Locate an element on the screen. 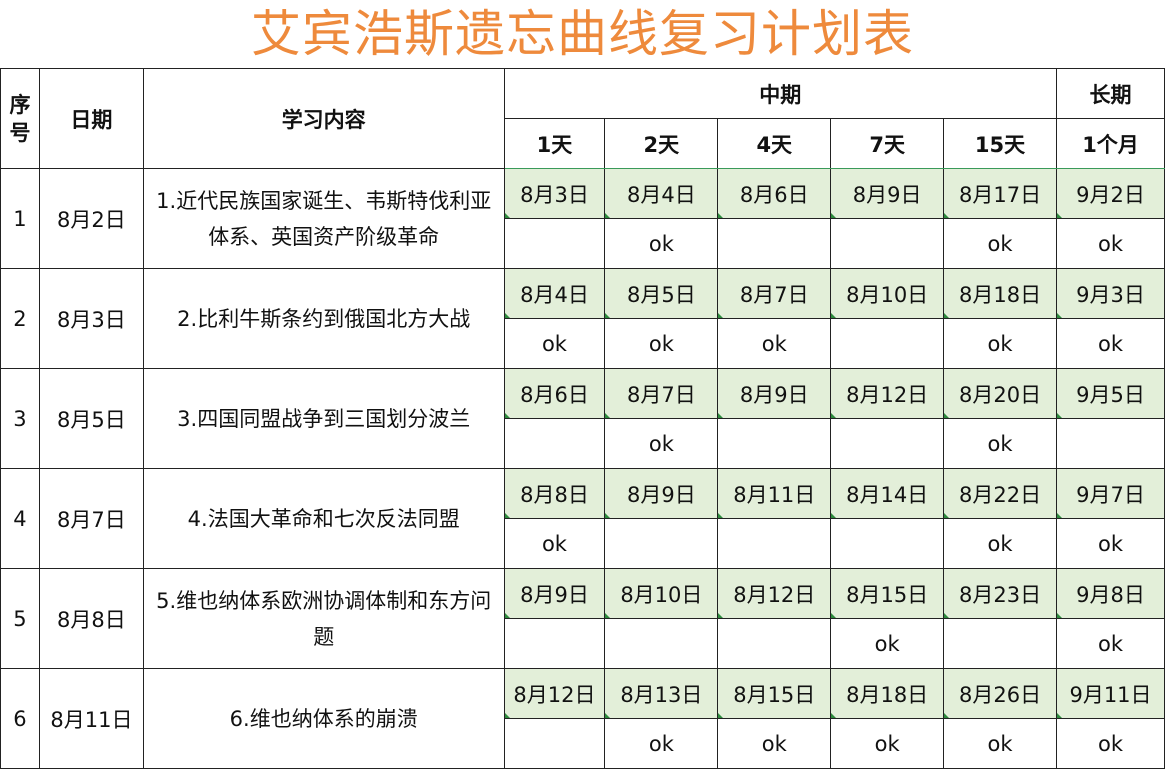 The height and width of the screenshot is (781, 1165). review-date-cell: 8月23日 is located at coordinates (1000, 593).